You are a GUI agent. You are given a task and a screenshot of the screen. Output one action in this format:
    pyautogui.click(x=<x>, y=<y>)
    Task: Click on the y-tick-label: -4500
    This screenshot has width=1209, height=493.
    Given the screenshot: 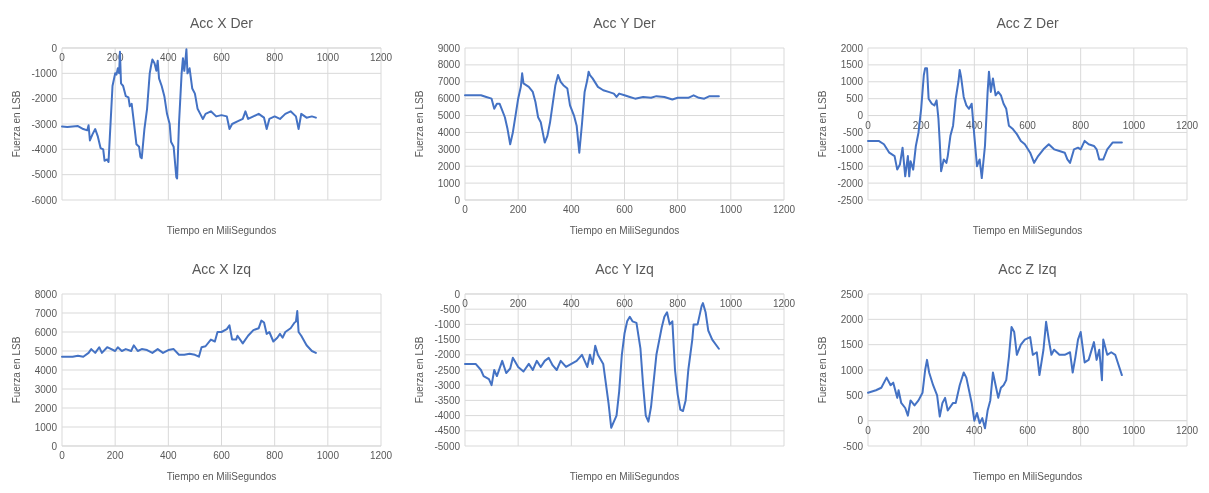 What is the action you would take?
    pyautogui.click(x=447, y=431)
    